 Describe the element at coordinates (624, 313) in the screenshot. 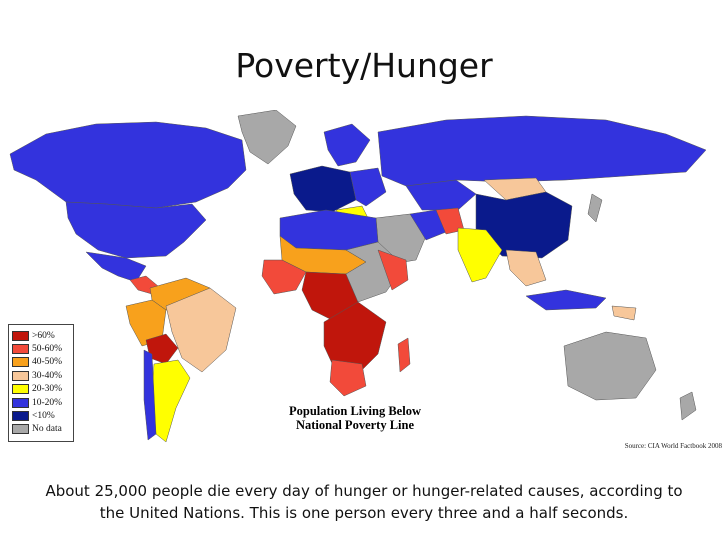

I see `region-papua` at that location.